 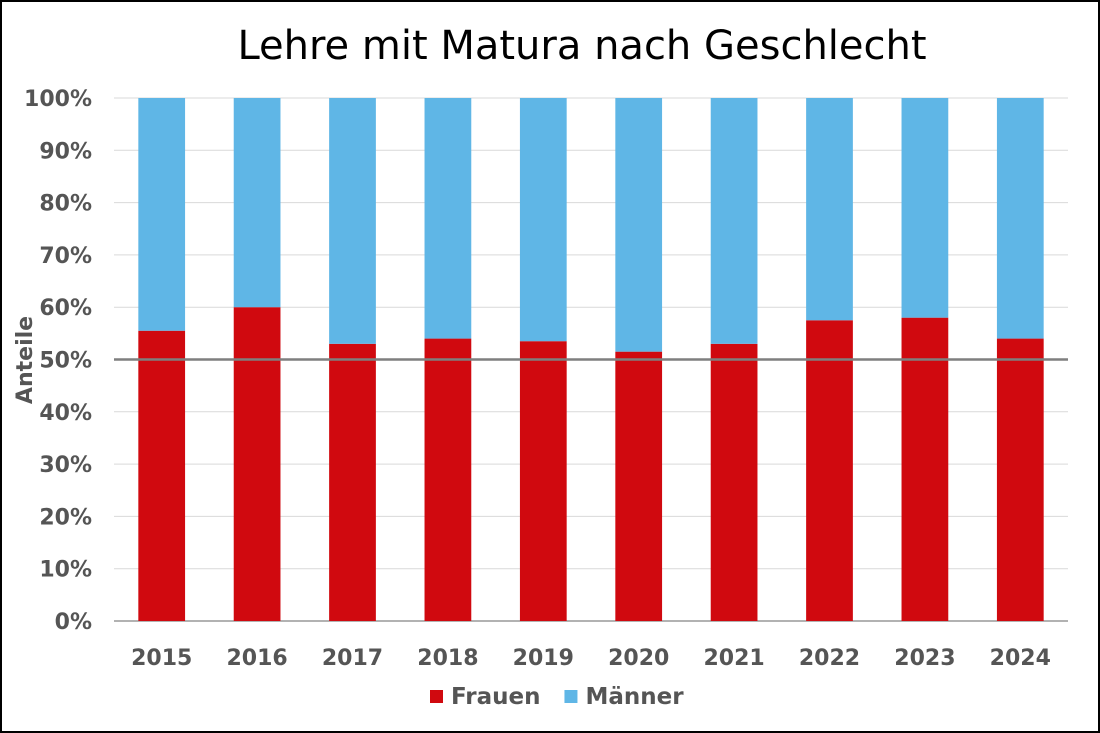 I want to click on y-tick-label: 100%, so click(x=58, y=99).